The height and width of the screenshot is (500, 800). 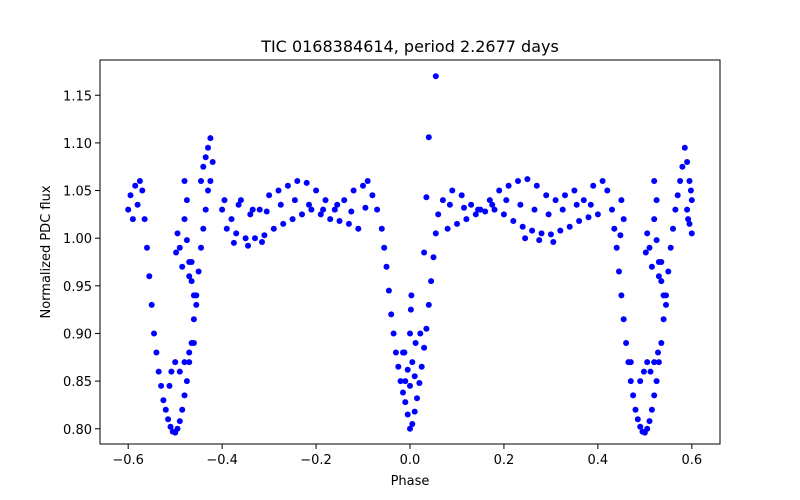 What do you see at coordinates (77, 239) in the screenshot?
I see `y-tick-label: 1.00` at bounding box center [77, 239].